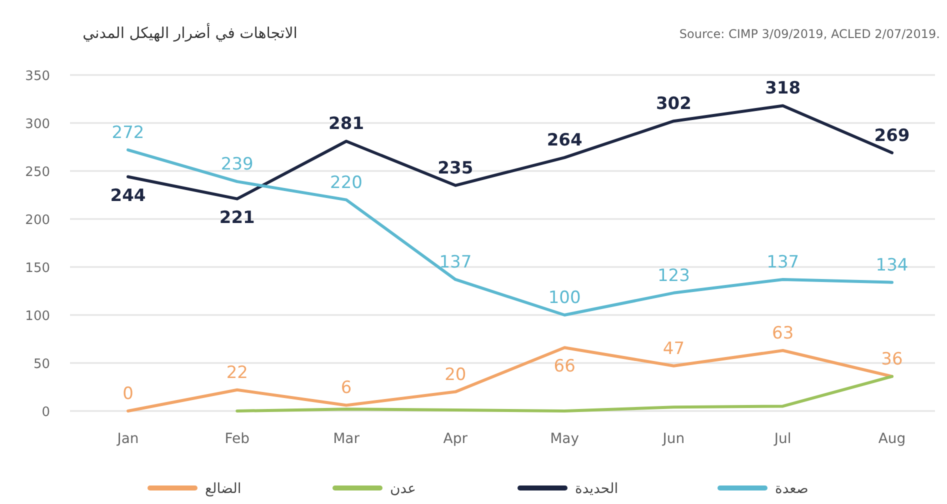 The height and width of the screenshot is (504, 947). I want to click on data-label: 123, so click(673, 276).